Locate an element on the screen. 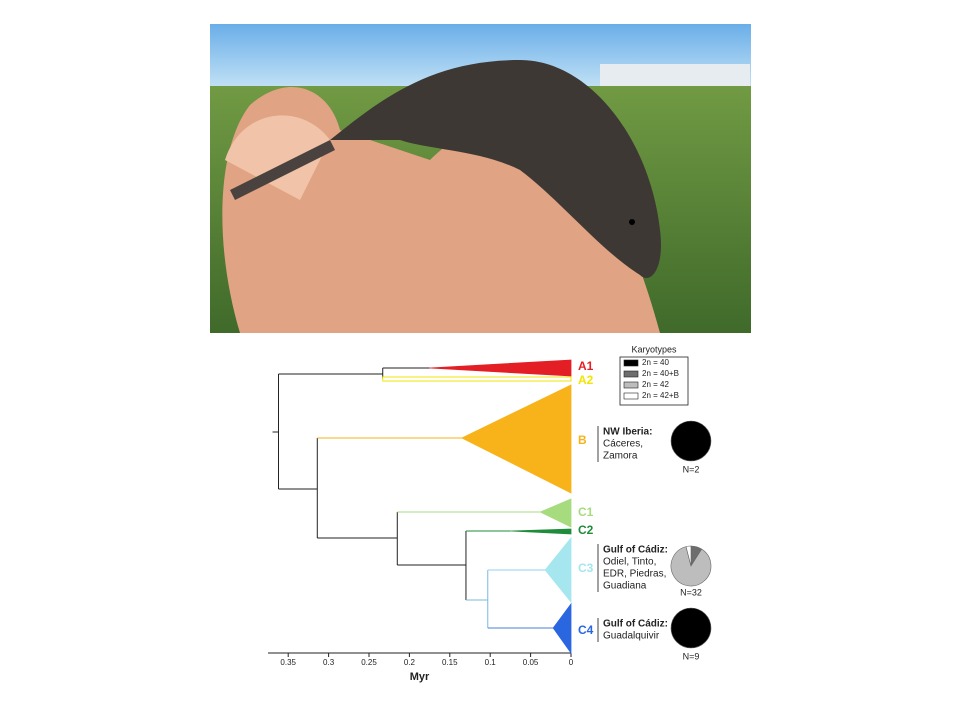 The image size is (960, 725). x-tick-label: 0.35 is located at coordinates (288, 662).